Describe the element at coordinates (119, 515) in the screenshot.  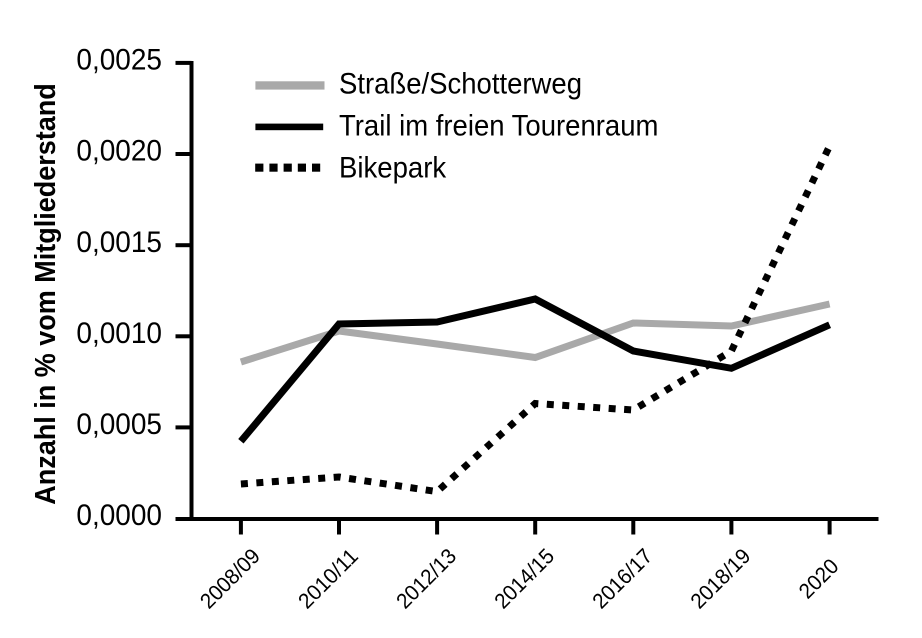
I see `svg-text: 0,0000` at that location.